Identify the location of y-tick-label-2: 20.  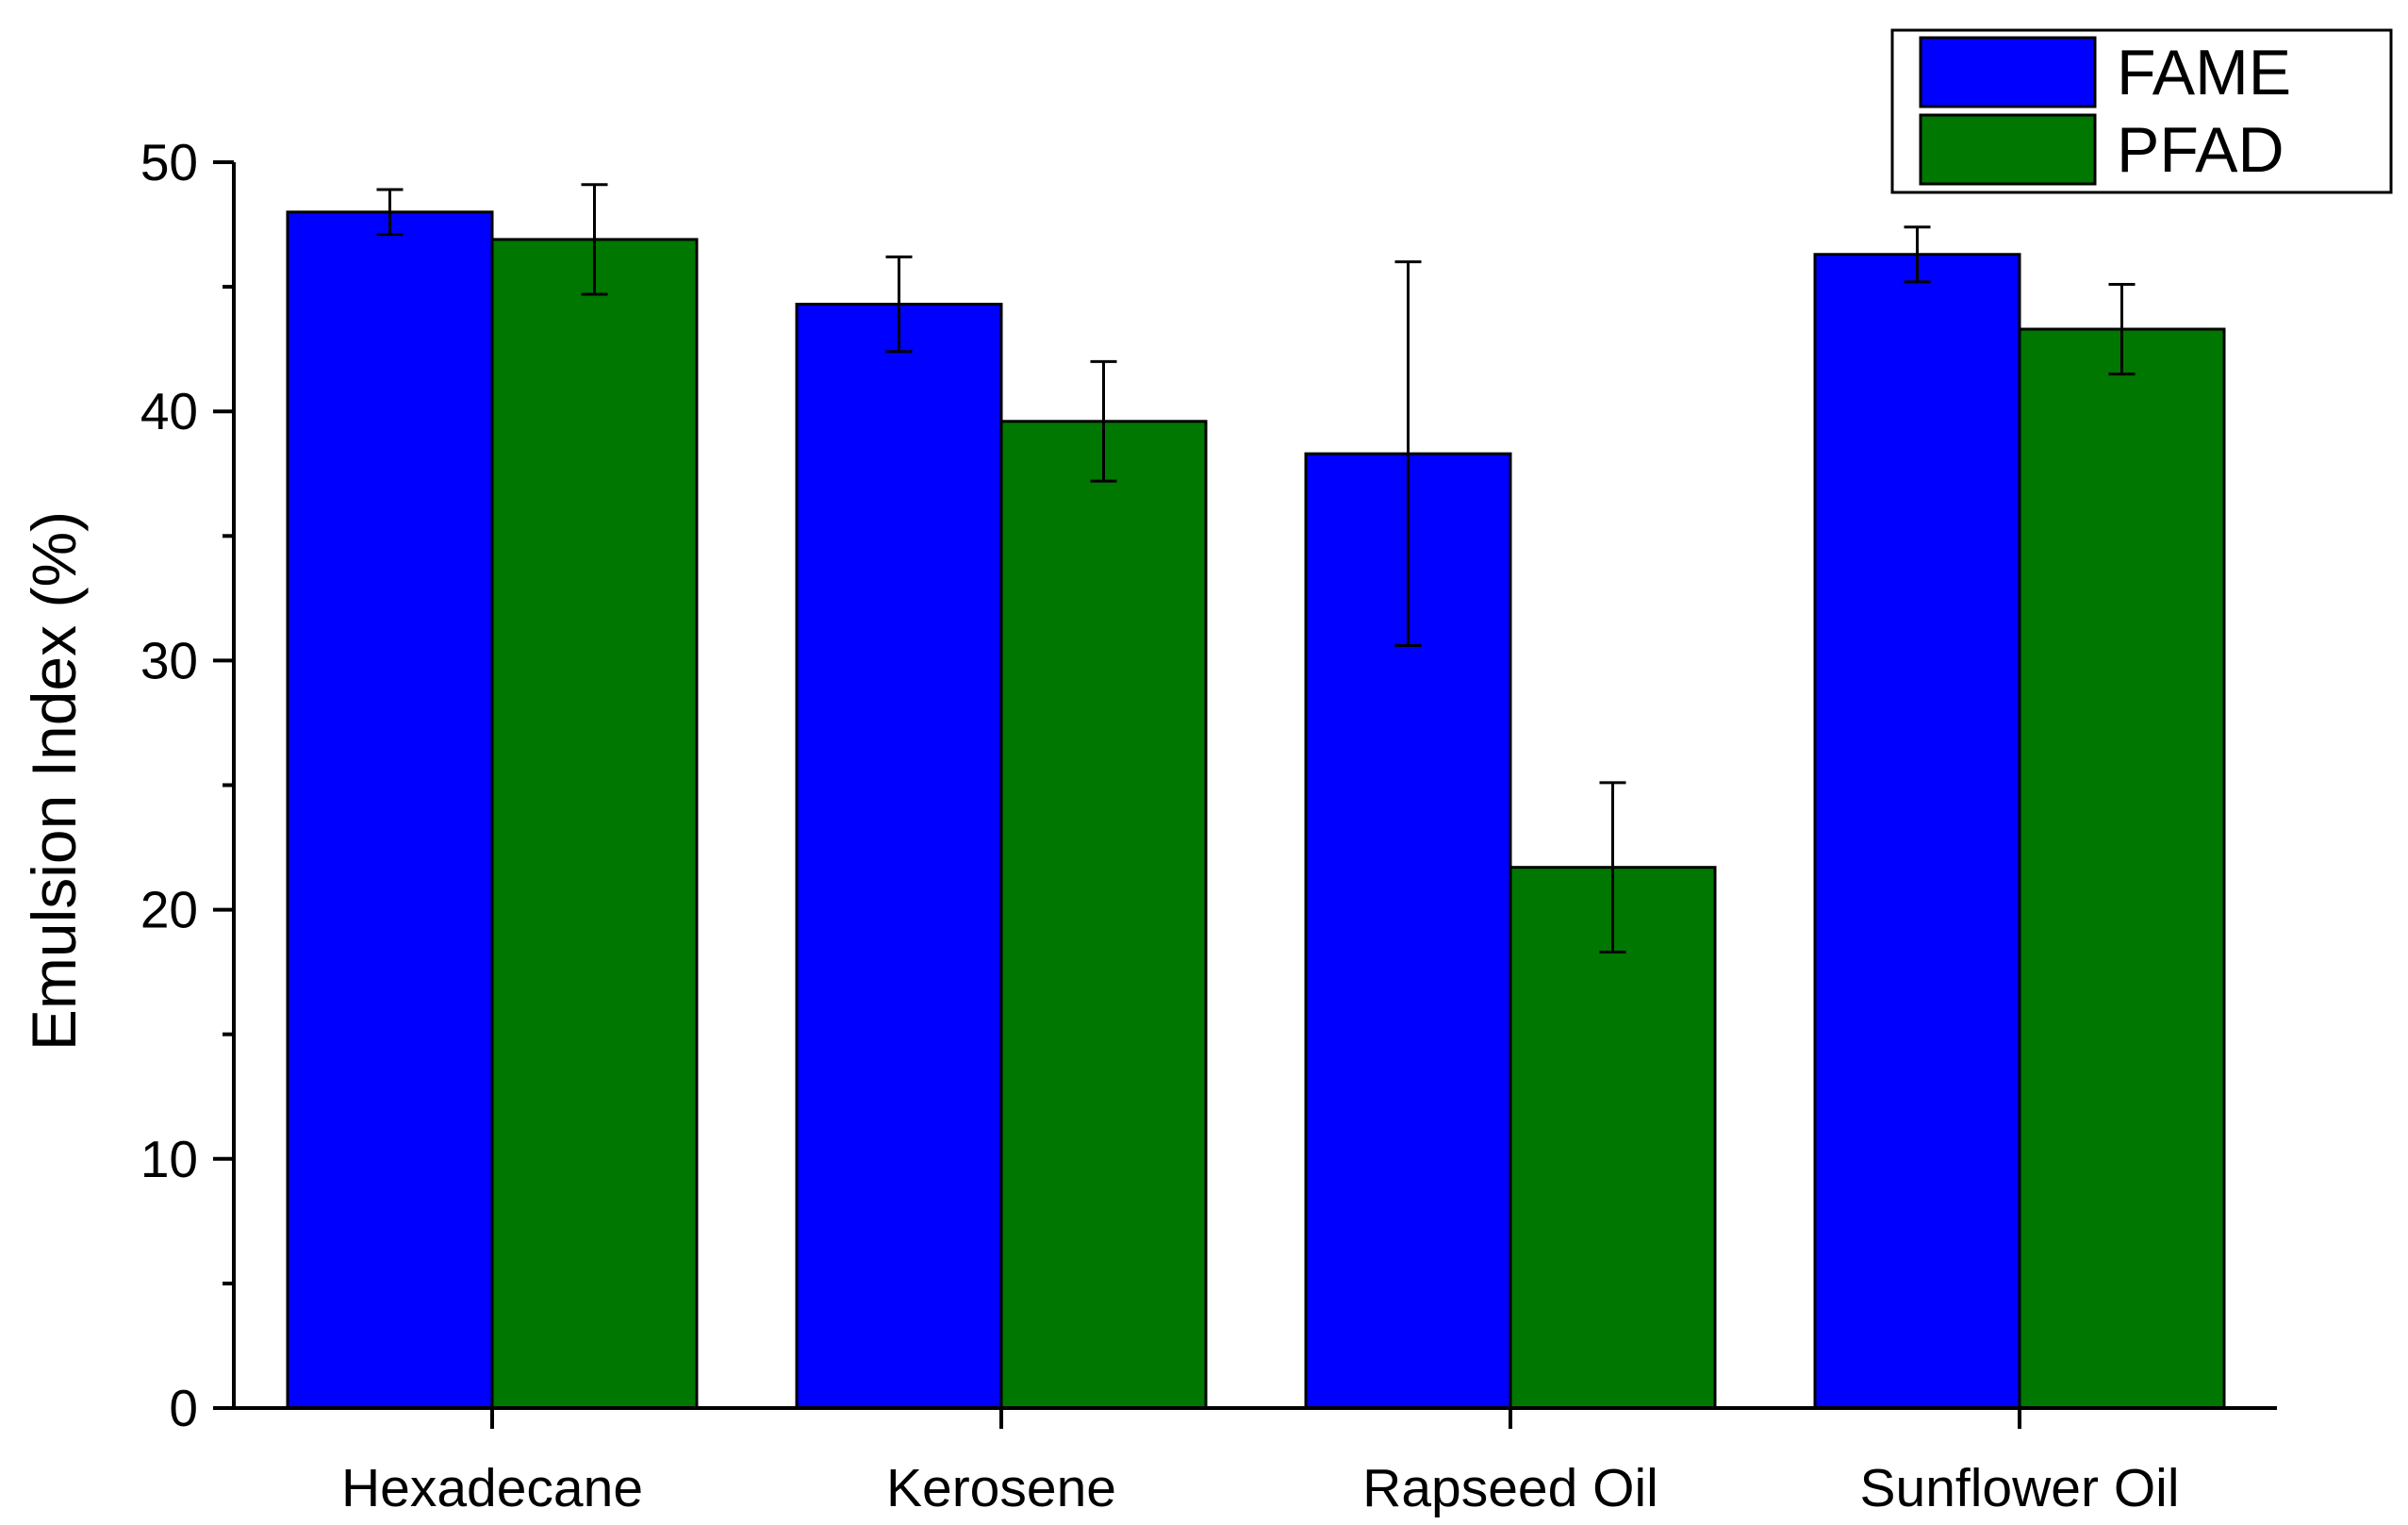
(169, 910).